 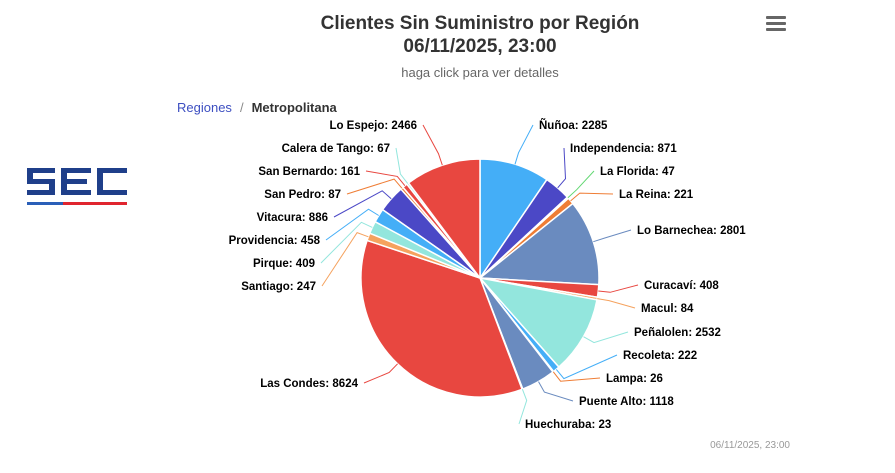 I want to click on data-label-curacavi: Curacaví: 408, so click(x=681, y=286).